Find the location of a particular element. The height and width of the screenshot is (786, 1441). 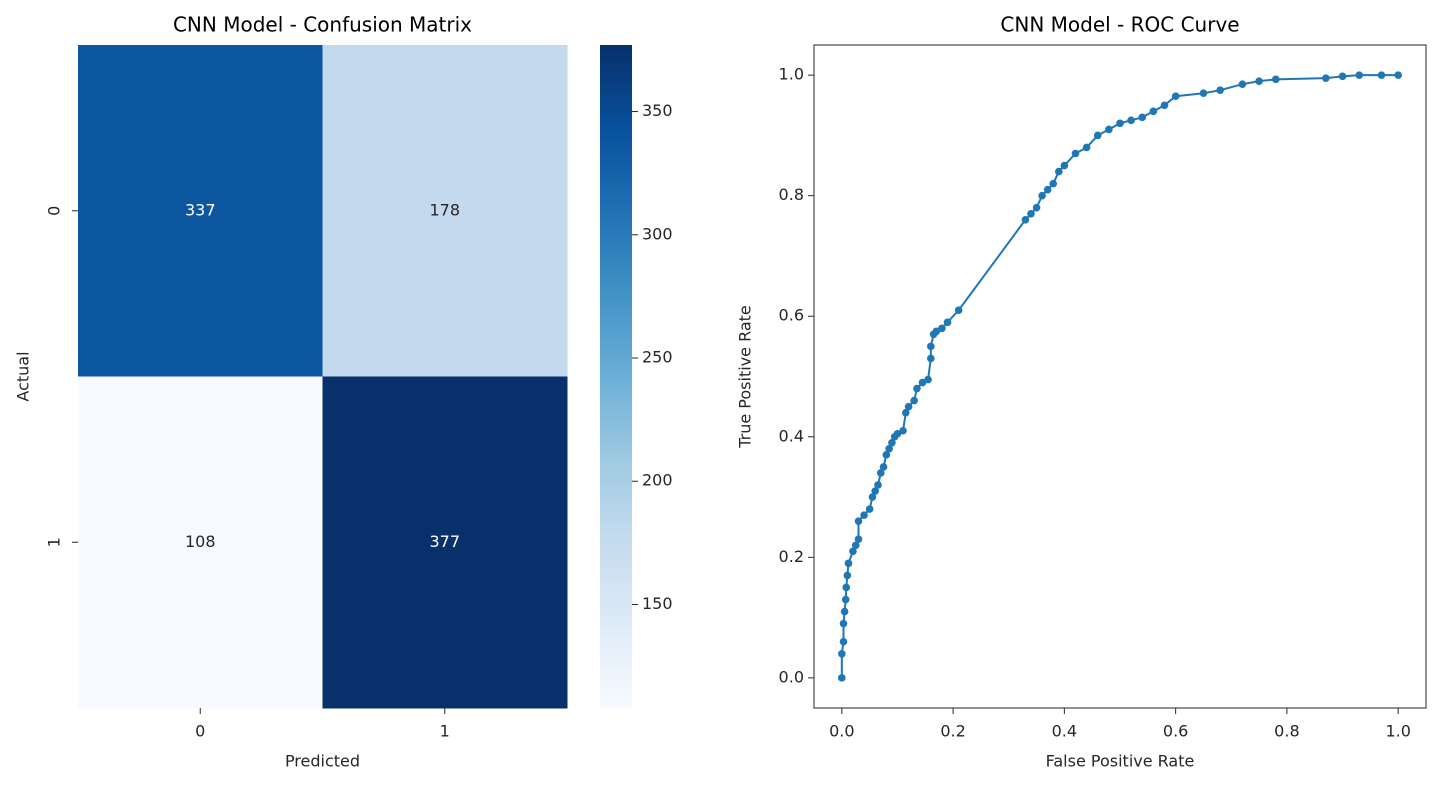

y-axis-label: True Positive Rate is located at coordinates (745, 377).